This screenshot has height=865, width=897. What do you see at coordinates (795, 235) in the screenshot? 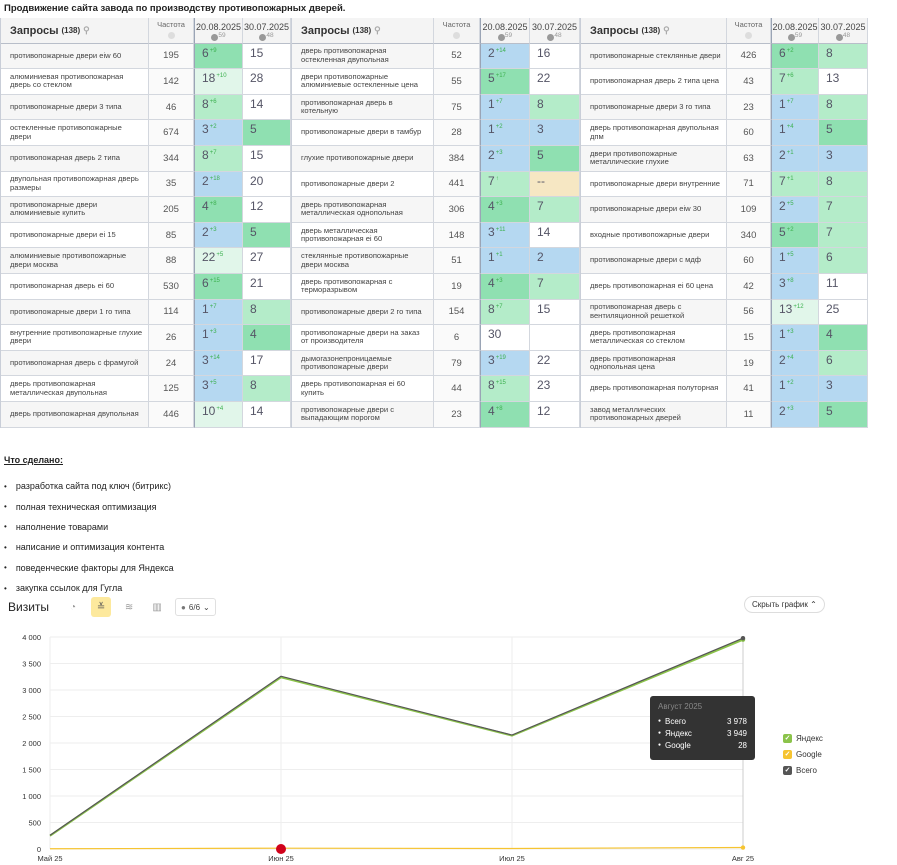
I see `position-cell: 5+2` at bounding box center [795, 235].